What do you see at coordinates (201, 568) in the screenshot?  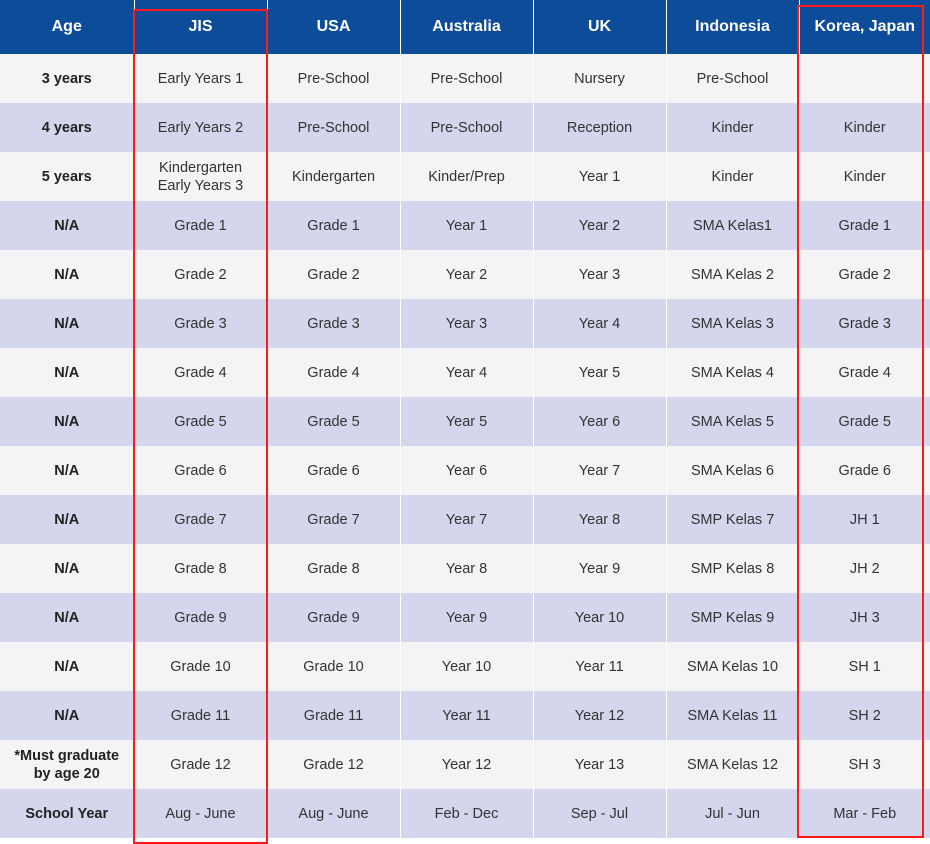 I see `jis-cell: Grade 8` at bounding box center [201, 568].